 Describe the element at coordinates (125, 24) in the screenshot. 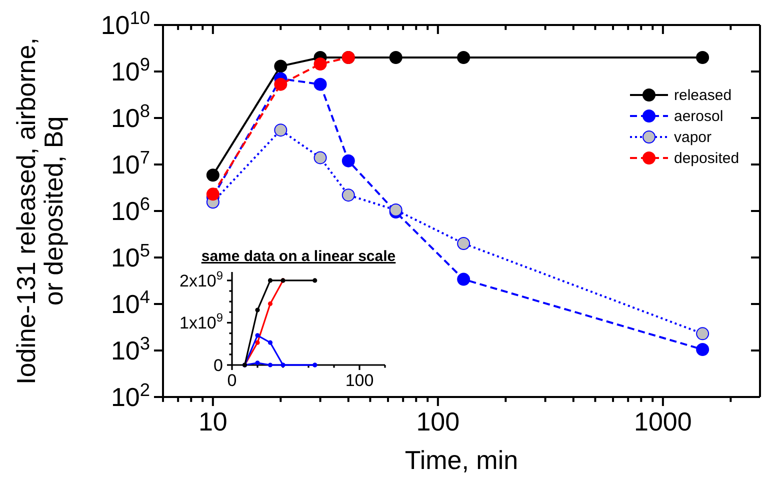

I see `y-tick-label: 10$^{10}$` at that location.